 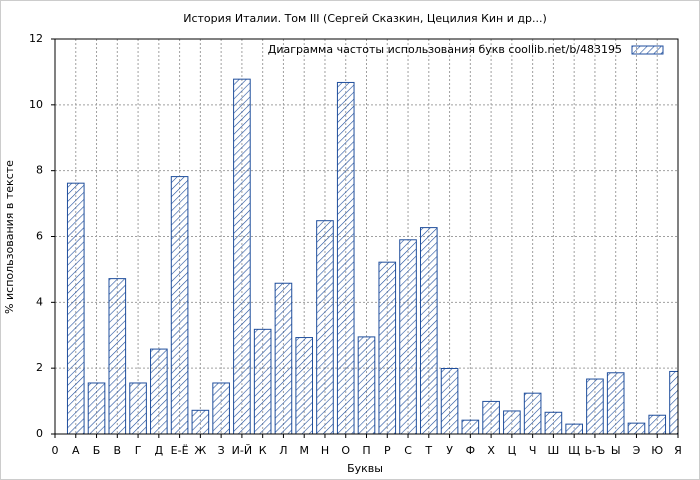 What do you see at coordinates (657, 450) in the screenshot?
I see `x-tick-label: Ю` at bounding box center [657, 450].